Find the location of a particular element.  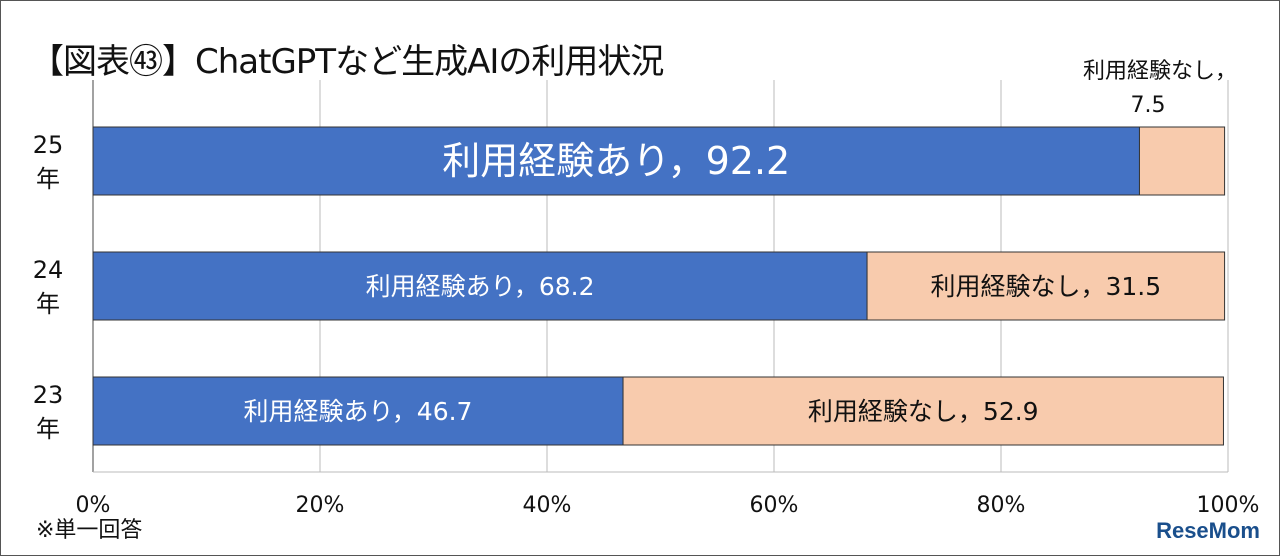

data-label: 利用経験なし，31.5 is located at coordinates (1045, 286).